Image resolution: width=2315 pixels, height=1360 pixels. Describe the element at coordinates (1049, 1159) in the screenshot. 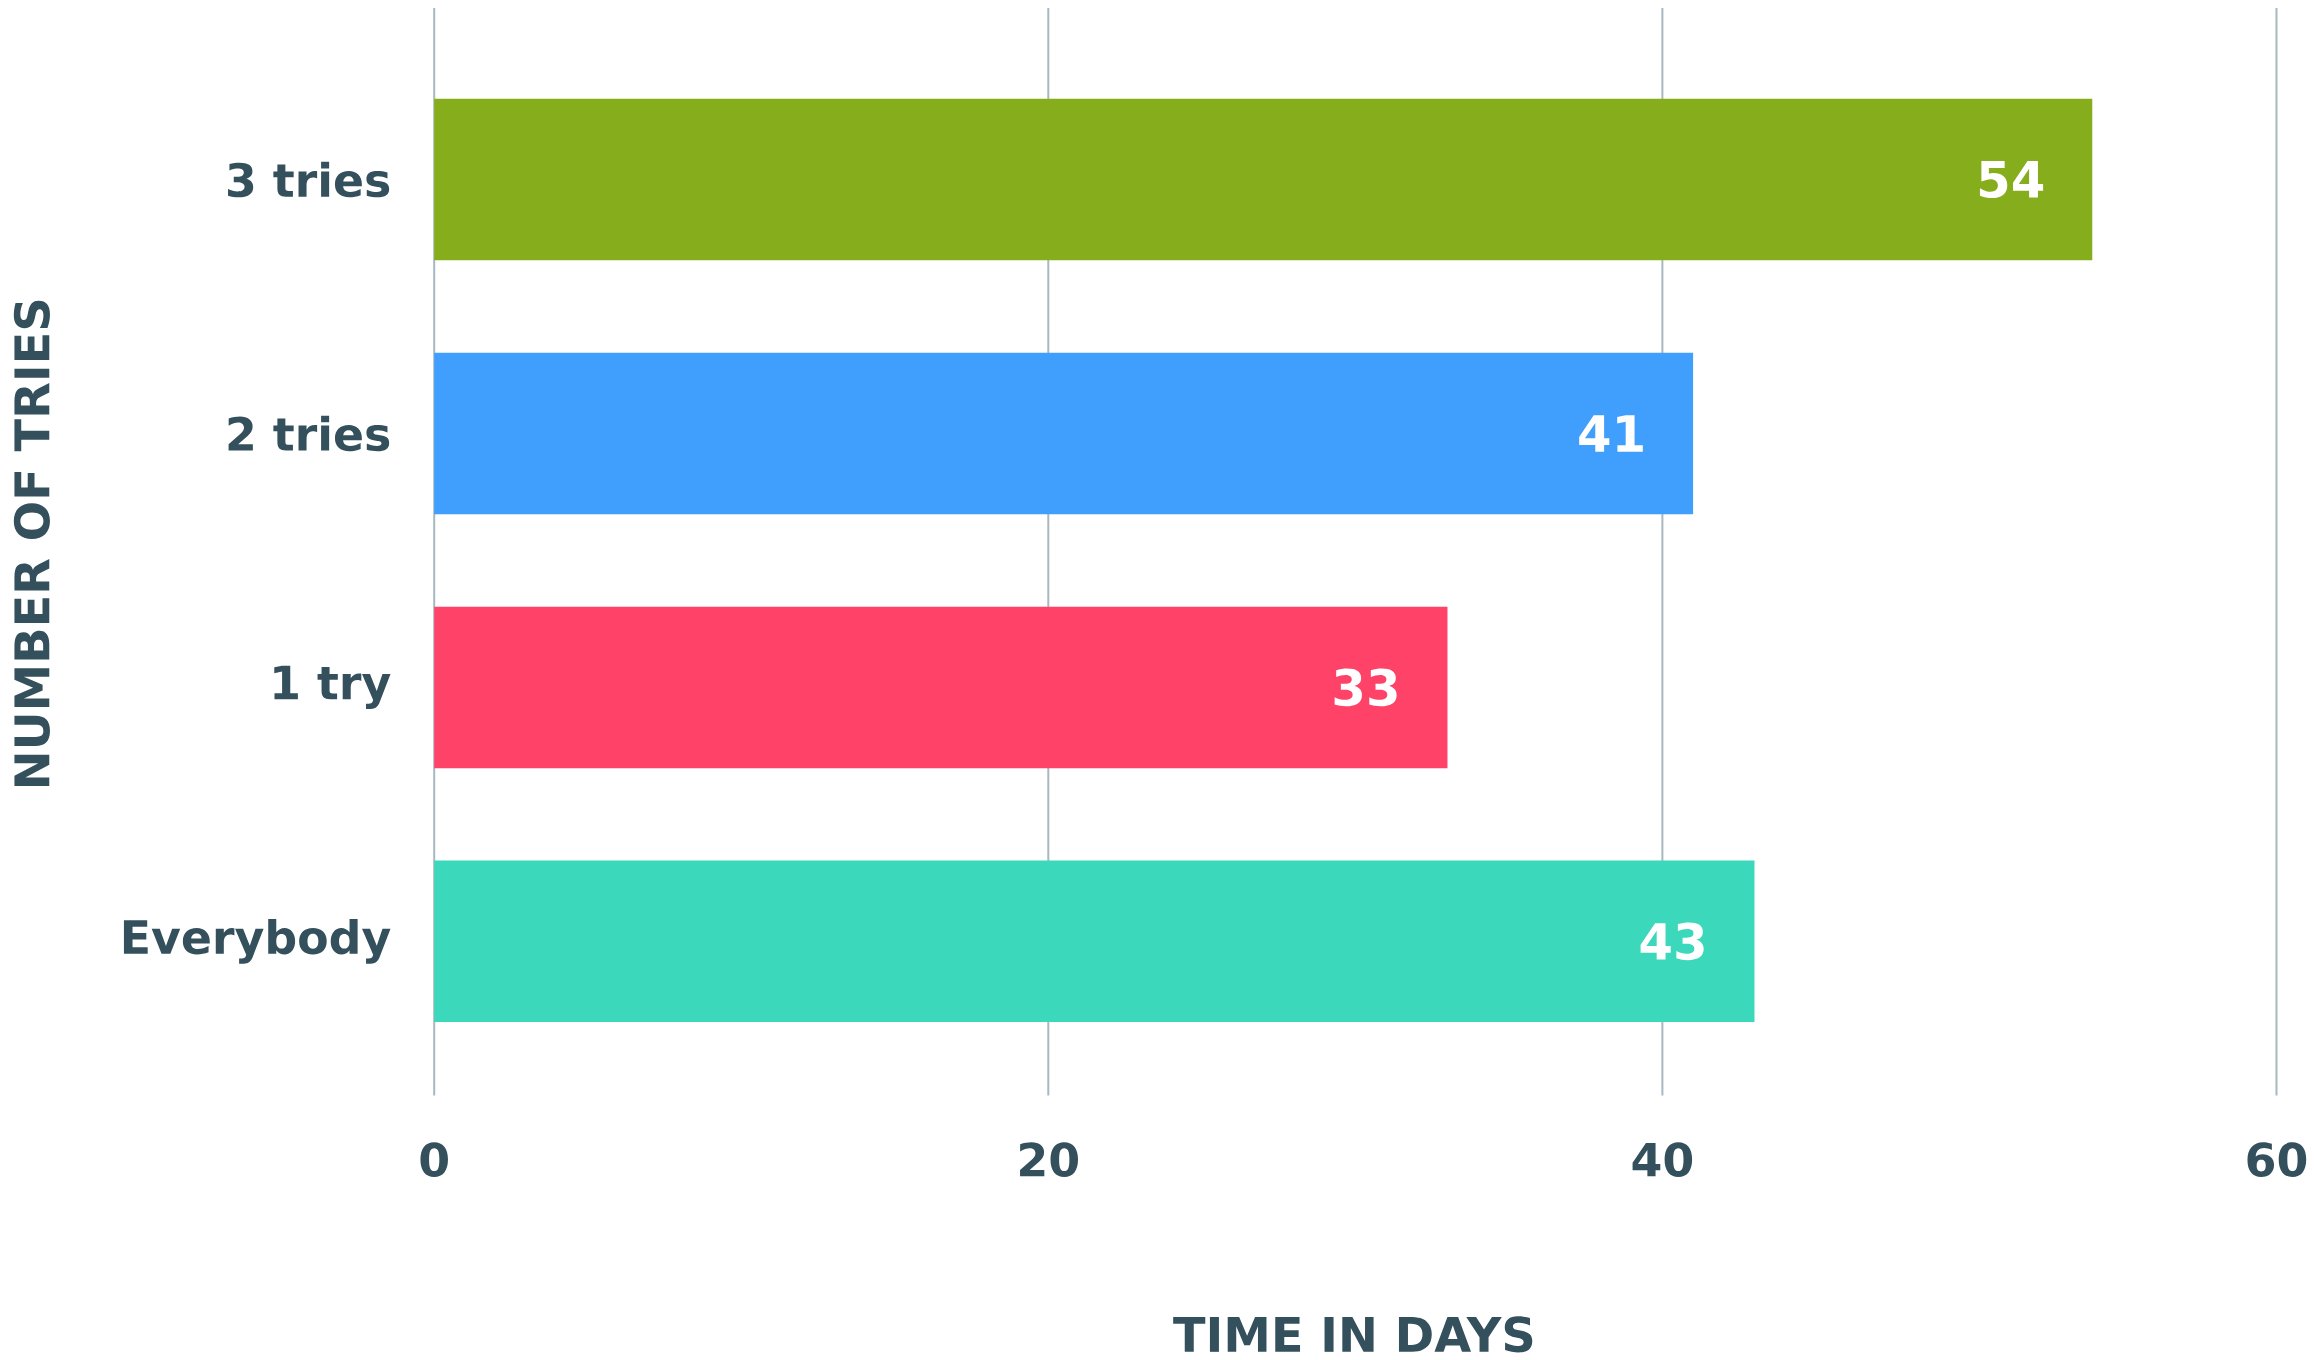

I see `x-tick-label: 20` at that location.